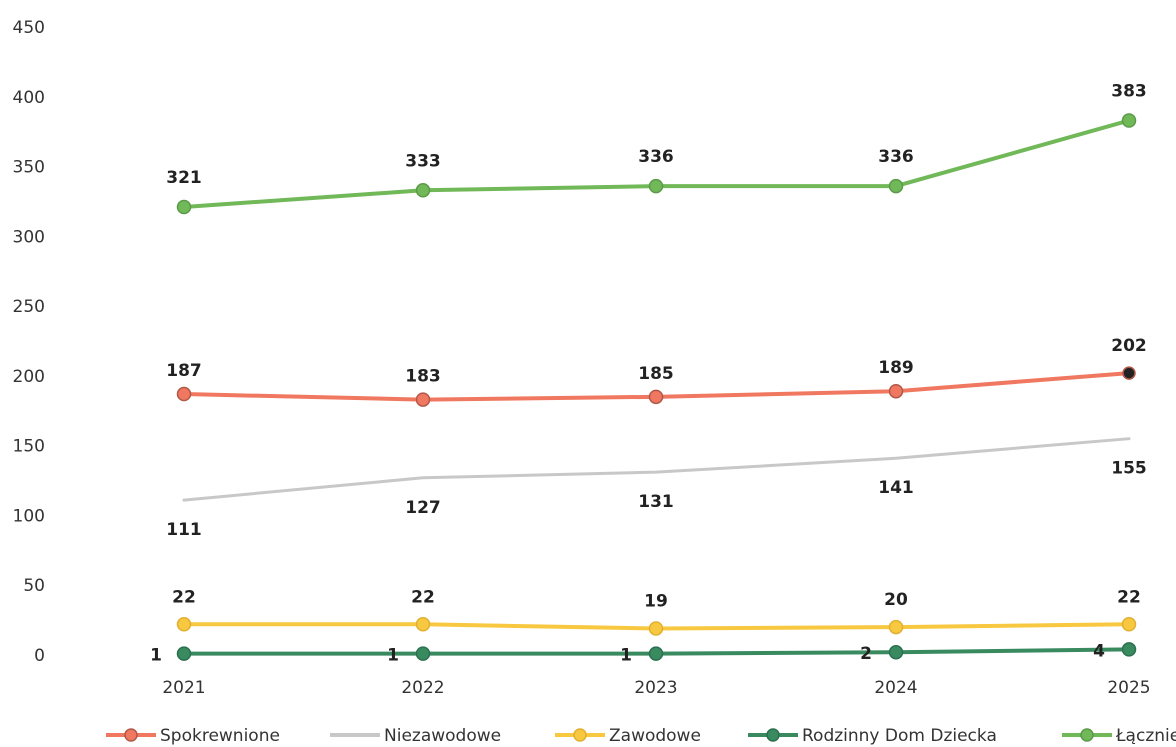 The image size is (1176, 747). Describe the element at coordinates (656, 601) in the screenshot. I see `data-label: 19` at that location.